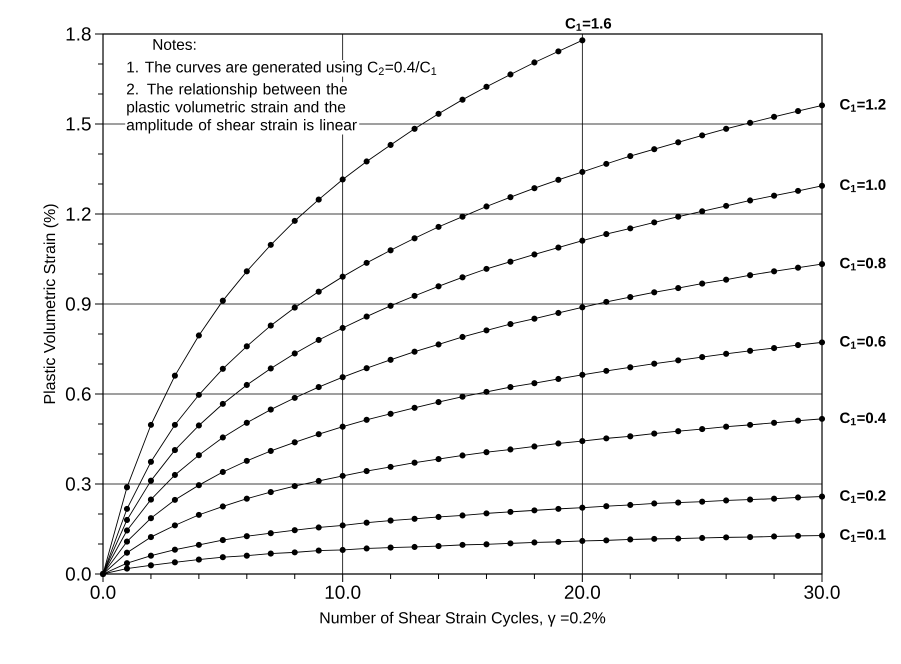 This screenshot has width=901, height=664. Describe the element at coordinates (50, 304) in the screenshot. I see `y-axis-title: Plastic Volumetric Strain (%)` at that location.